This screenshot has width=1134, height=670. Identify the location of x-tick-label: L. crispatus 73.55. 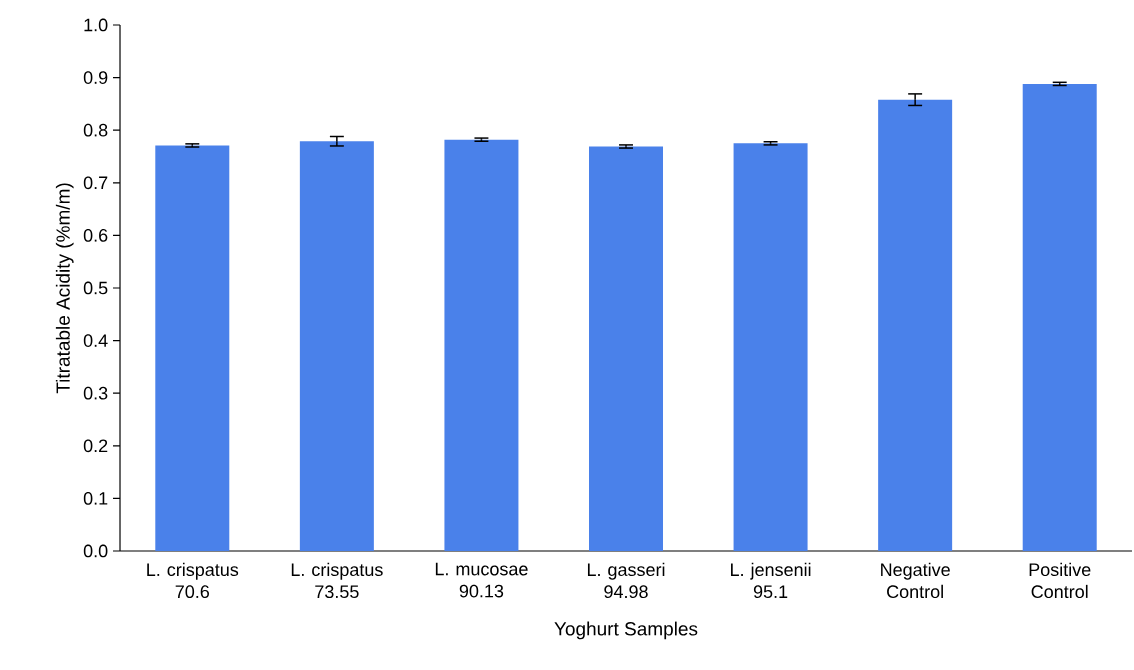
(337, 580).